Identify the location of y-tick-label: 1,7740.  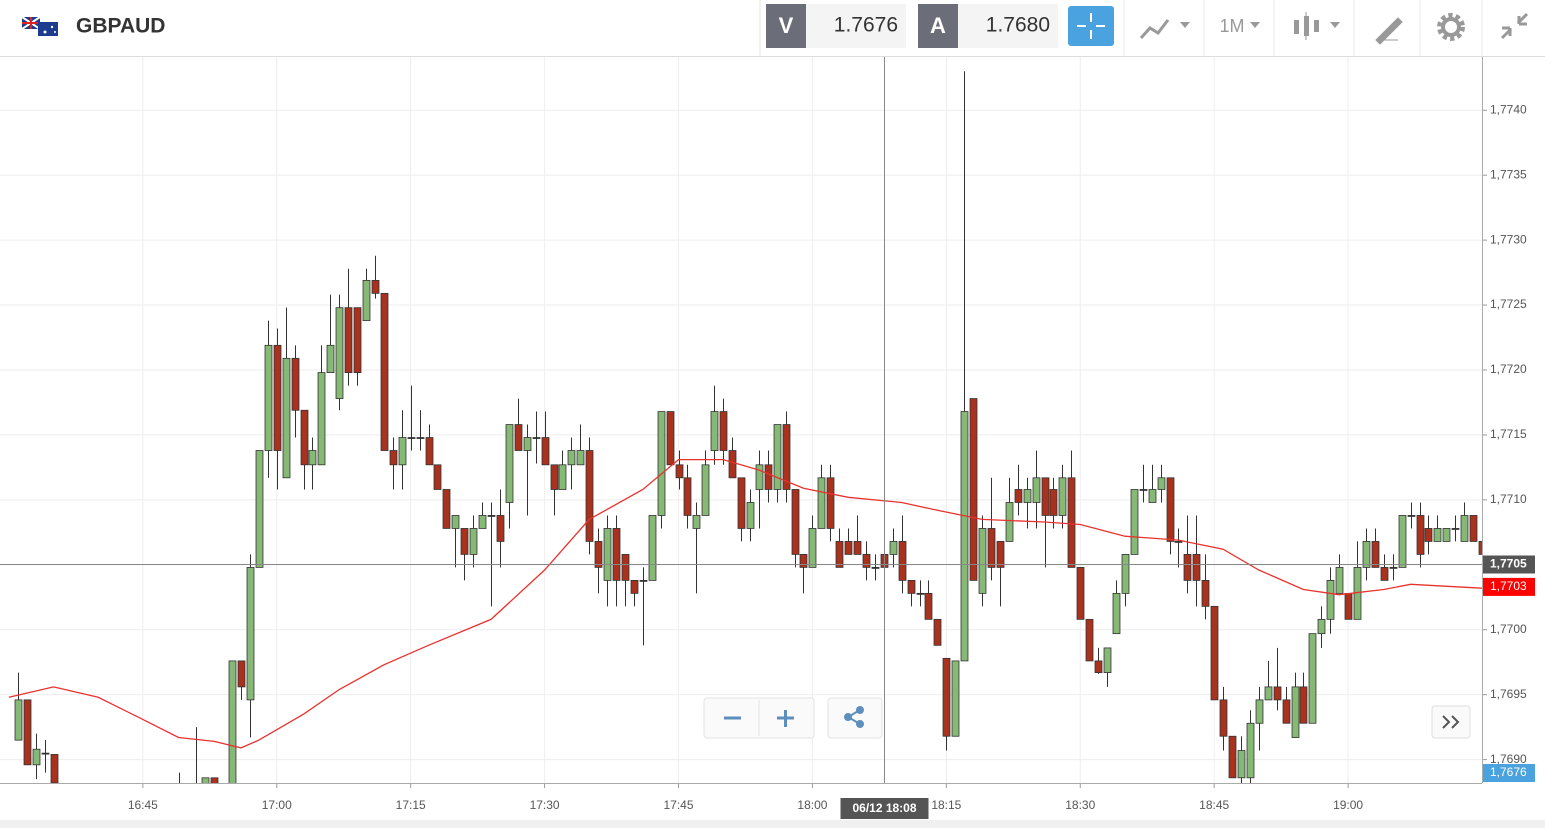
(1508, 109).